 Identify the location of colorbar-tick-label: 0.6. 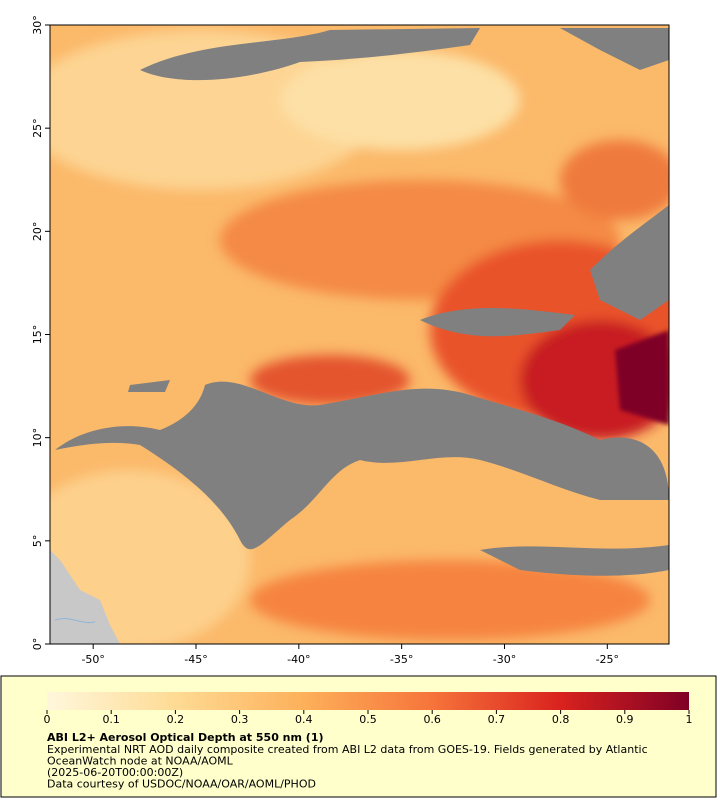
(432, 719).